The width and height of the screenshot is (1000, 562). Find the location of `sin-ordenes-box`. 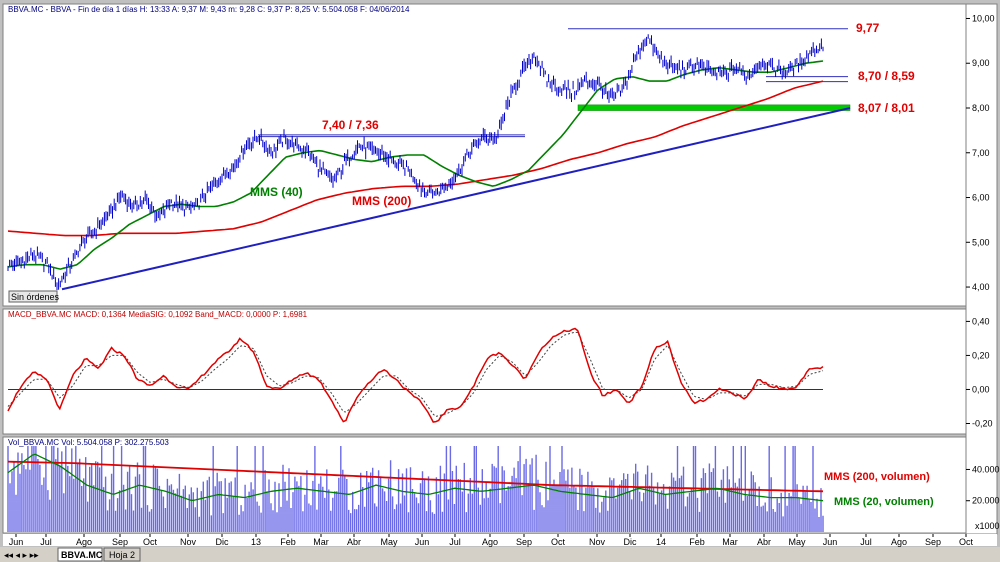

sin-ordenes-box is located at coordinates (33, 296).